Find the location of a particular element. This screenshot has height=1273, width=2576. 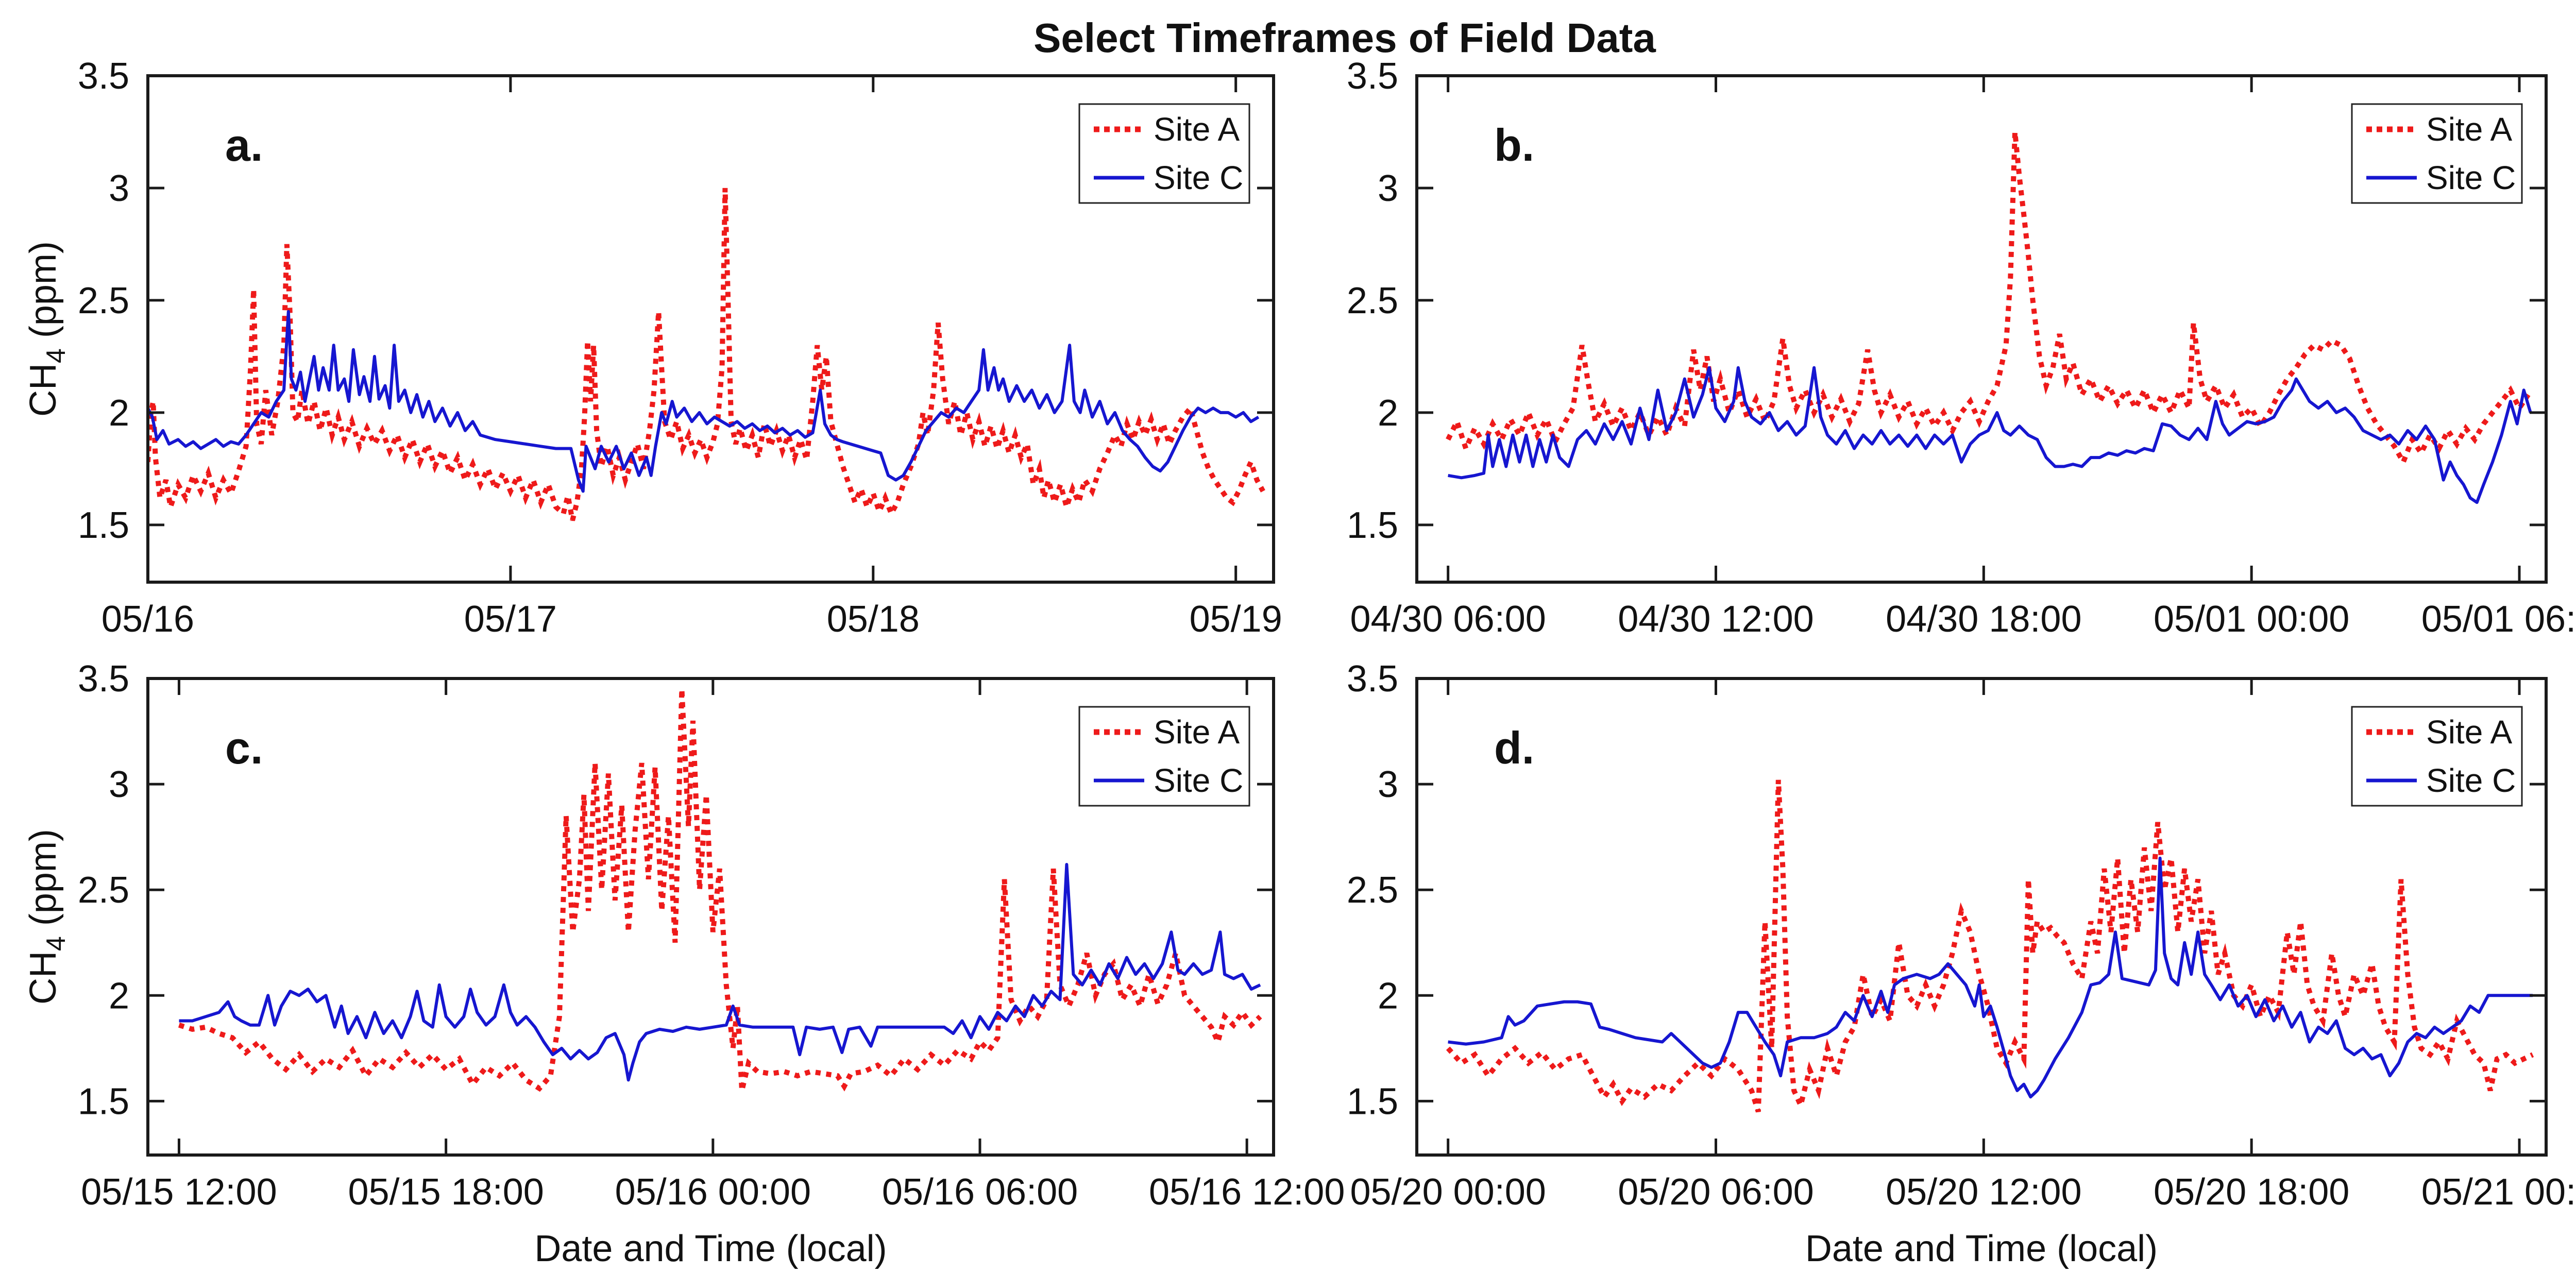

panel-letter: b. is located at coordinates (1514, 146).